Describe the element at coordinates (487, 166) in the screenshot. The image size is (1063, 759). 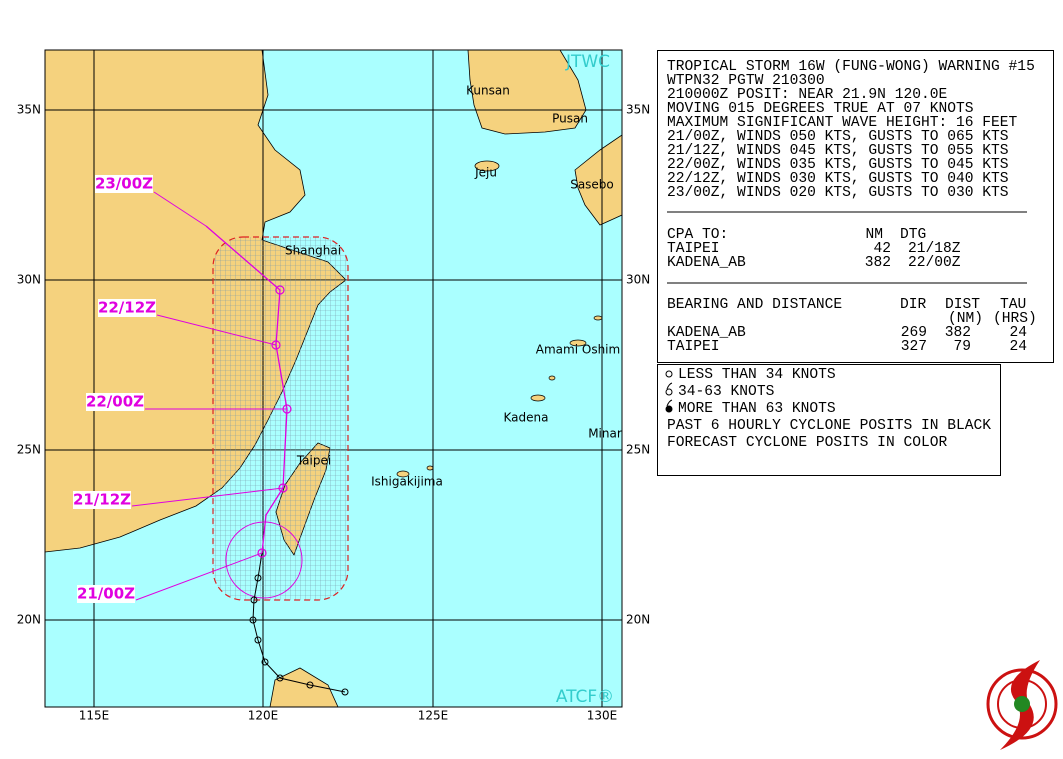
I see `jeju-island` at that location.